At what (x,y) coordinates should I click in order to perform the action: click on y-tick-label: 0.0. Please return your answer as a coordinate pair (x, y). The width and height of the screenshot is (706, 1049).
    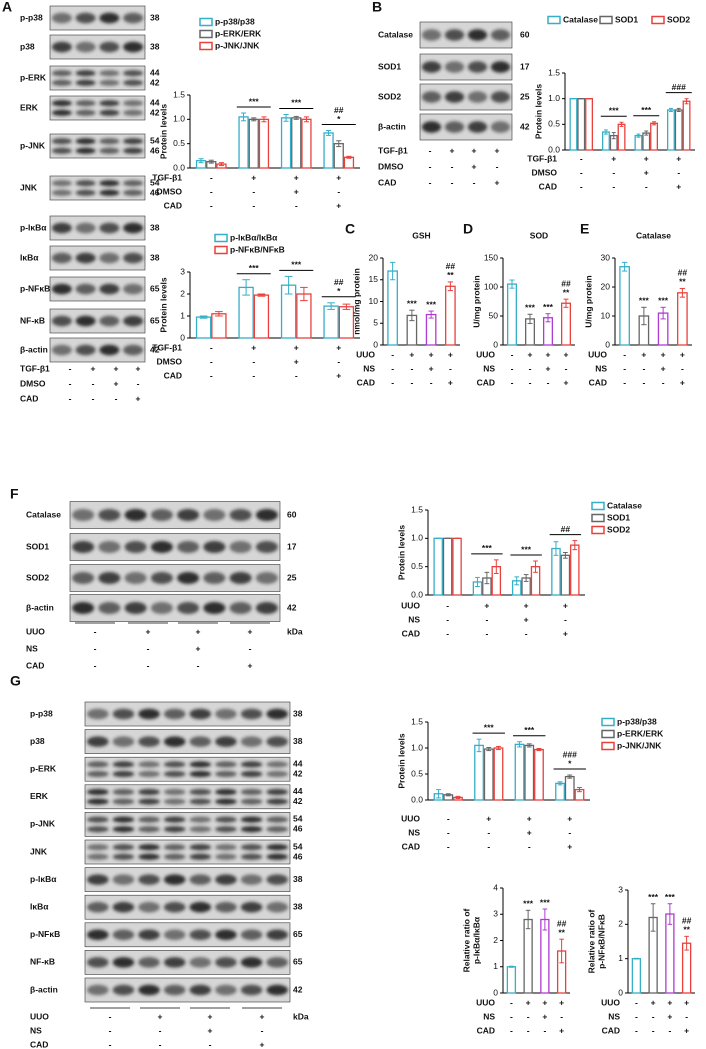
    Looking at the image, I should click on (554, 149).